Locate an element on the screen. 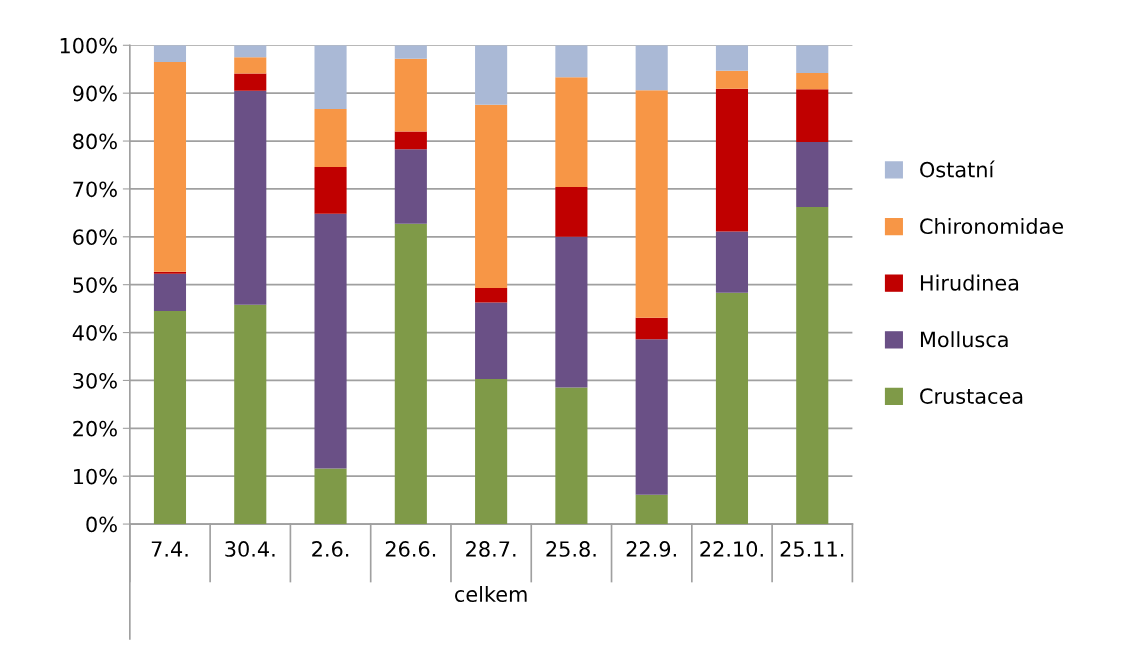 Image resolution: width=1129 pixels, height=647 pixels. y-tick-label: 0% is located at coordinates (101, 524).